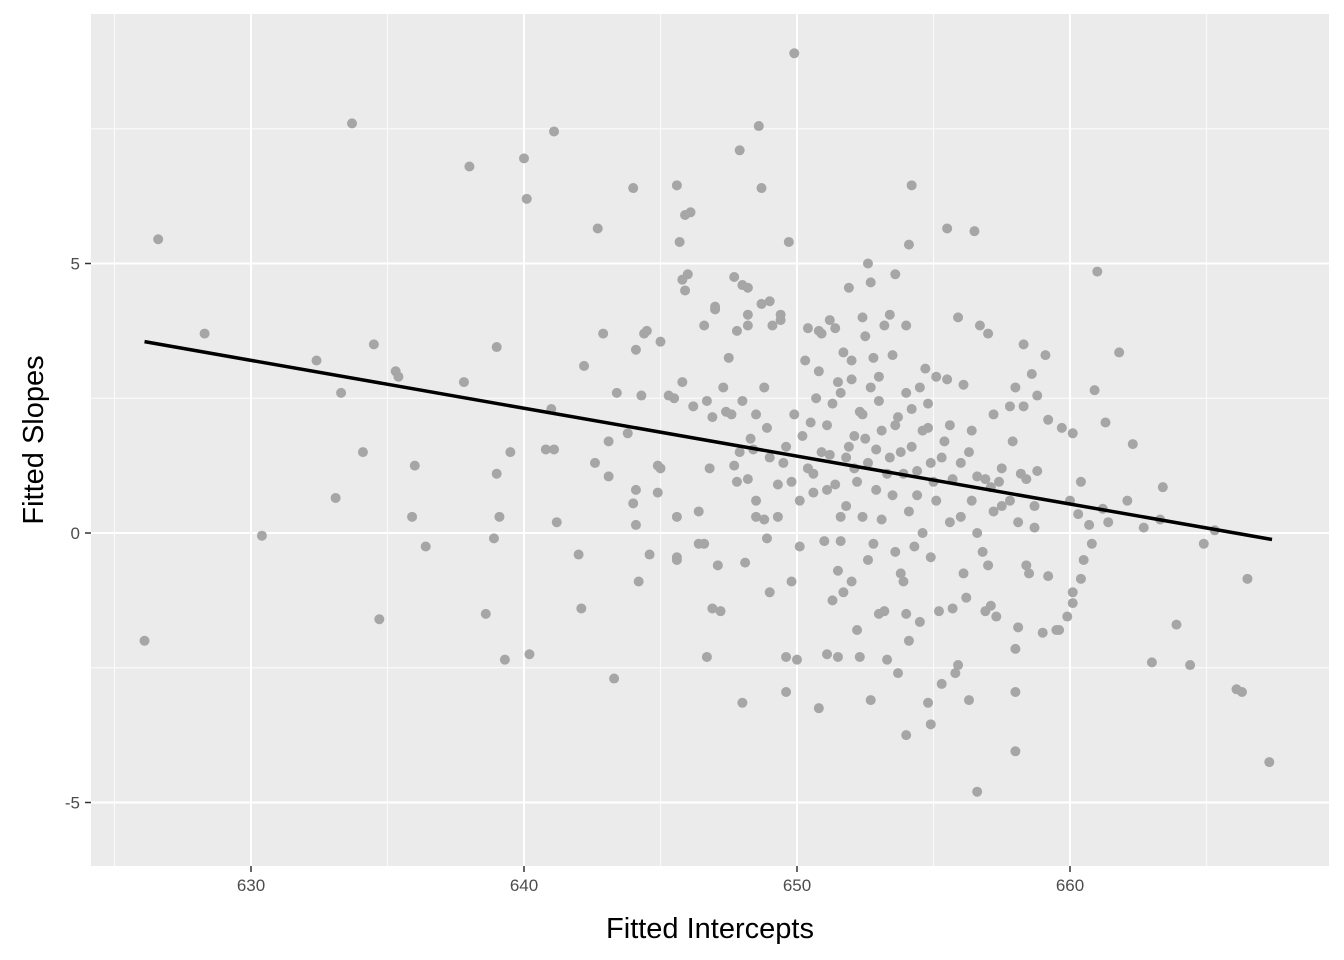 This screenshot has width=1344, height=960. What do you see at coordinates (72, 803) in the screenshot?
I see `y-tick-label: -5` at bounding box center [72, 803].